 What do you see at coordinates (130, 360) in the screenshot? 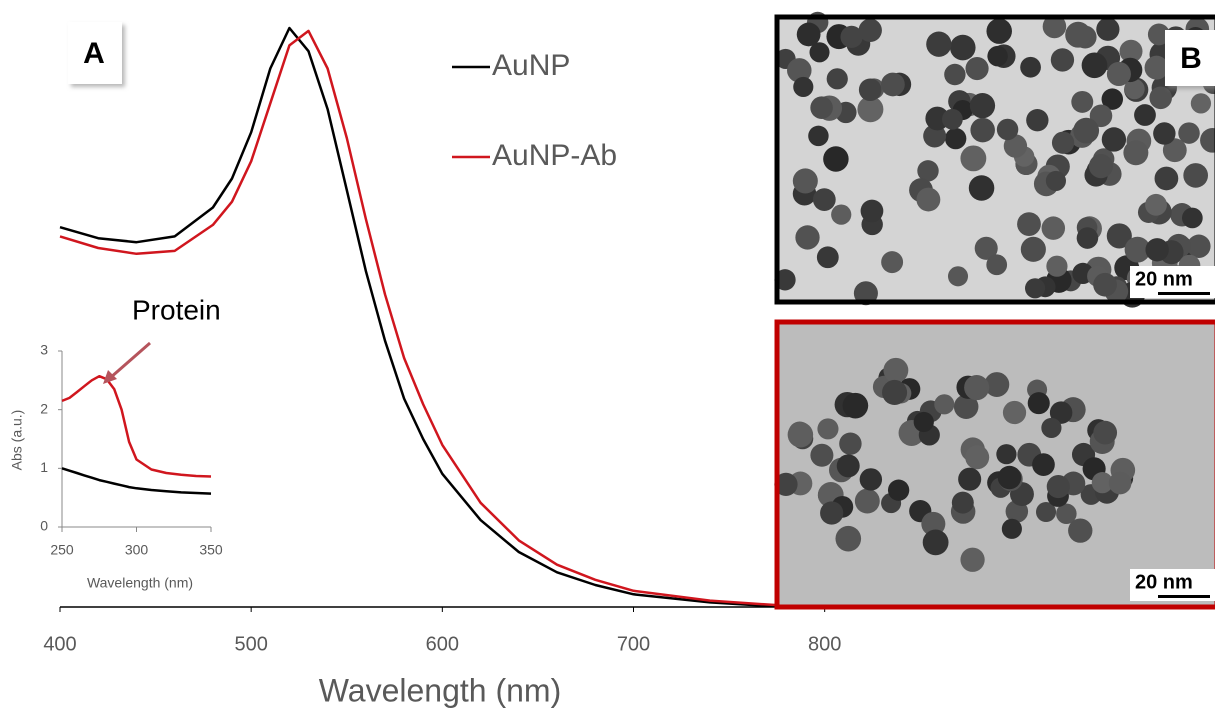
I see `annotation-arrow` at bounding box center [130, 360].